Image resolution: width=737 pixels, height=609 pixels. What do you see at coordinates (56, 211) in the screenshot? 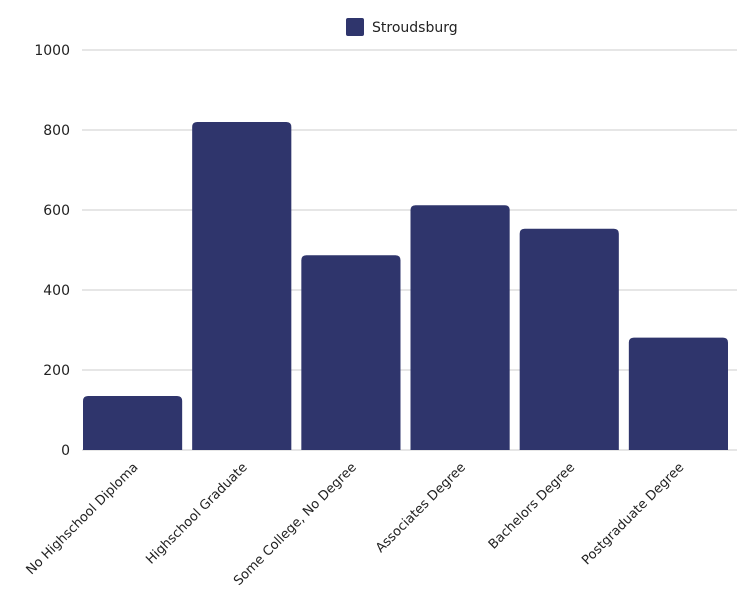
I see `y-tick-label: 600` at bounding box center [56, 211].